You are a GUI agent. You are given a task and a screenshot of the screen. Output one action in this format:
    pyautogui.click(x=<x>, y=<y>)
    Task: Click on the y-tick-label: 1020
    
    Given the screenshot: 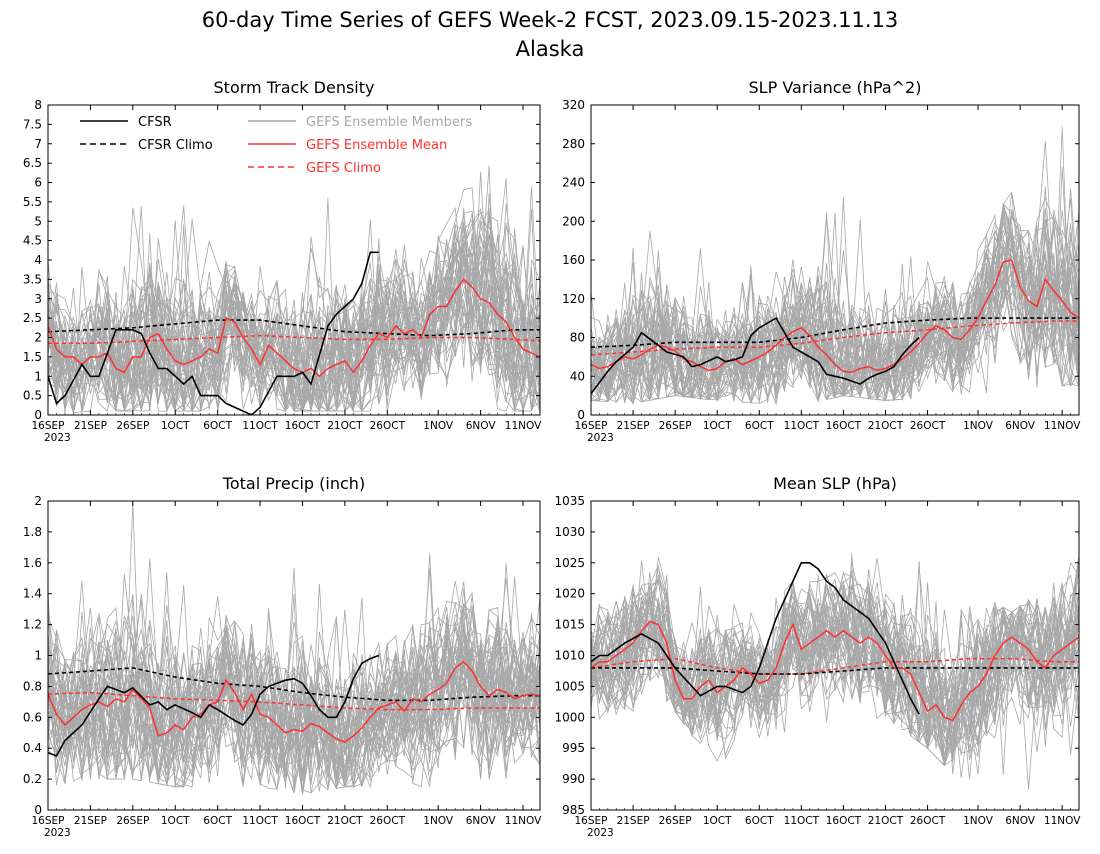 What is the action you would take?
    pyautogui.click(x=569, y=594)
    